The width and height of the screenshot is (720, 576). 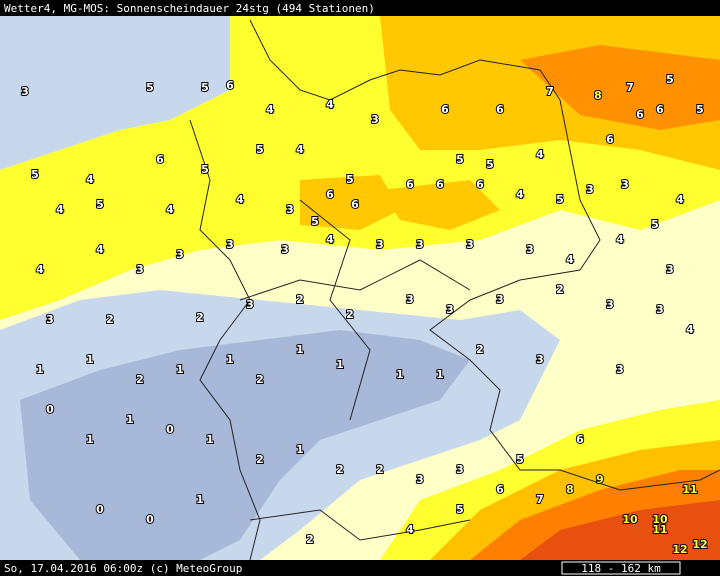 I want to click on footer-bar, so click(x=360, y=568).